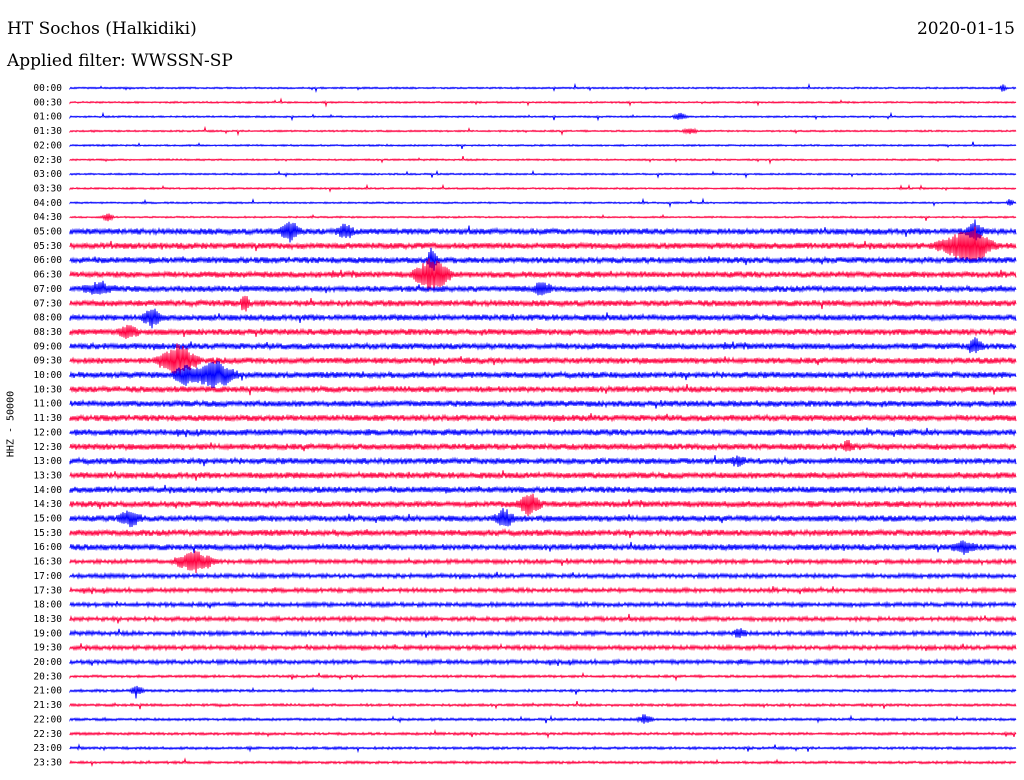 This screenshot has width=1024, height=780. I want to click on row-label: 07:30, so click(47, 303).